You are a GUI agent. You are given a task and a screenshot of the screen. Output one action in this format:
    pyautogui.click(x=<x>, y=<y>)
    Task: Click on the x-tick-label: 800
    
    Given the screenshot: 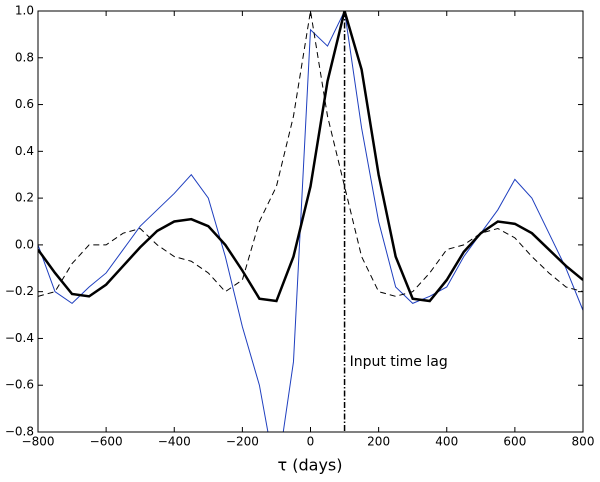 What is the action you would take?
    pyautogui.click(x=583, y=442)
    